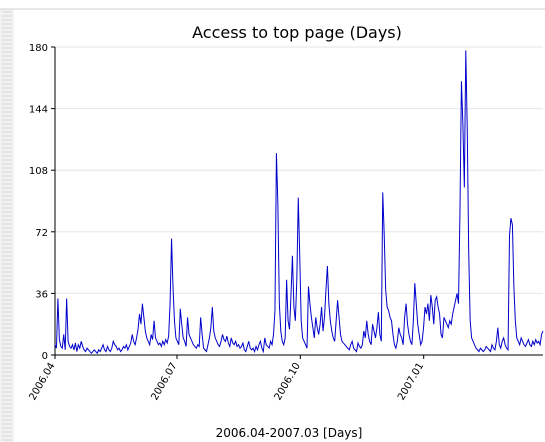 This screenshot has width=545, height=442. What do you see at coordinates (42, 381) in the screenshot?
I see `x-tick-label: 2006.04` at bounding box center [42, 381].